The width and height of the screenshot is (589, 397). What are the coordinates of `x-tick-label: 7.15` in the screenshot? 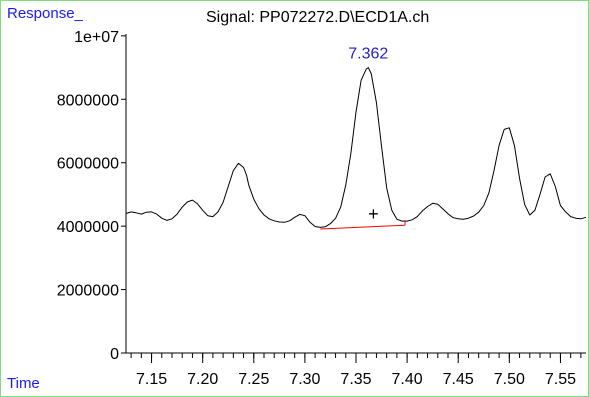 It's located at (151, 379).